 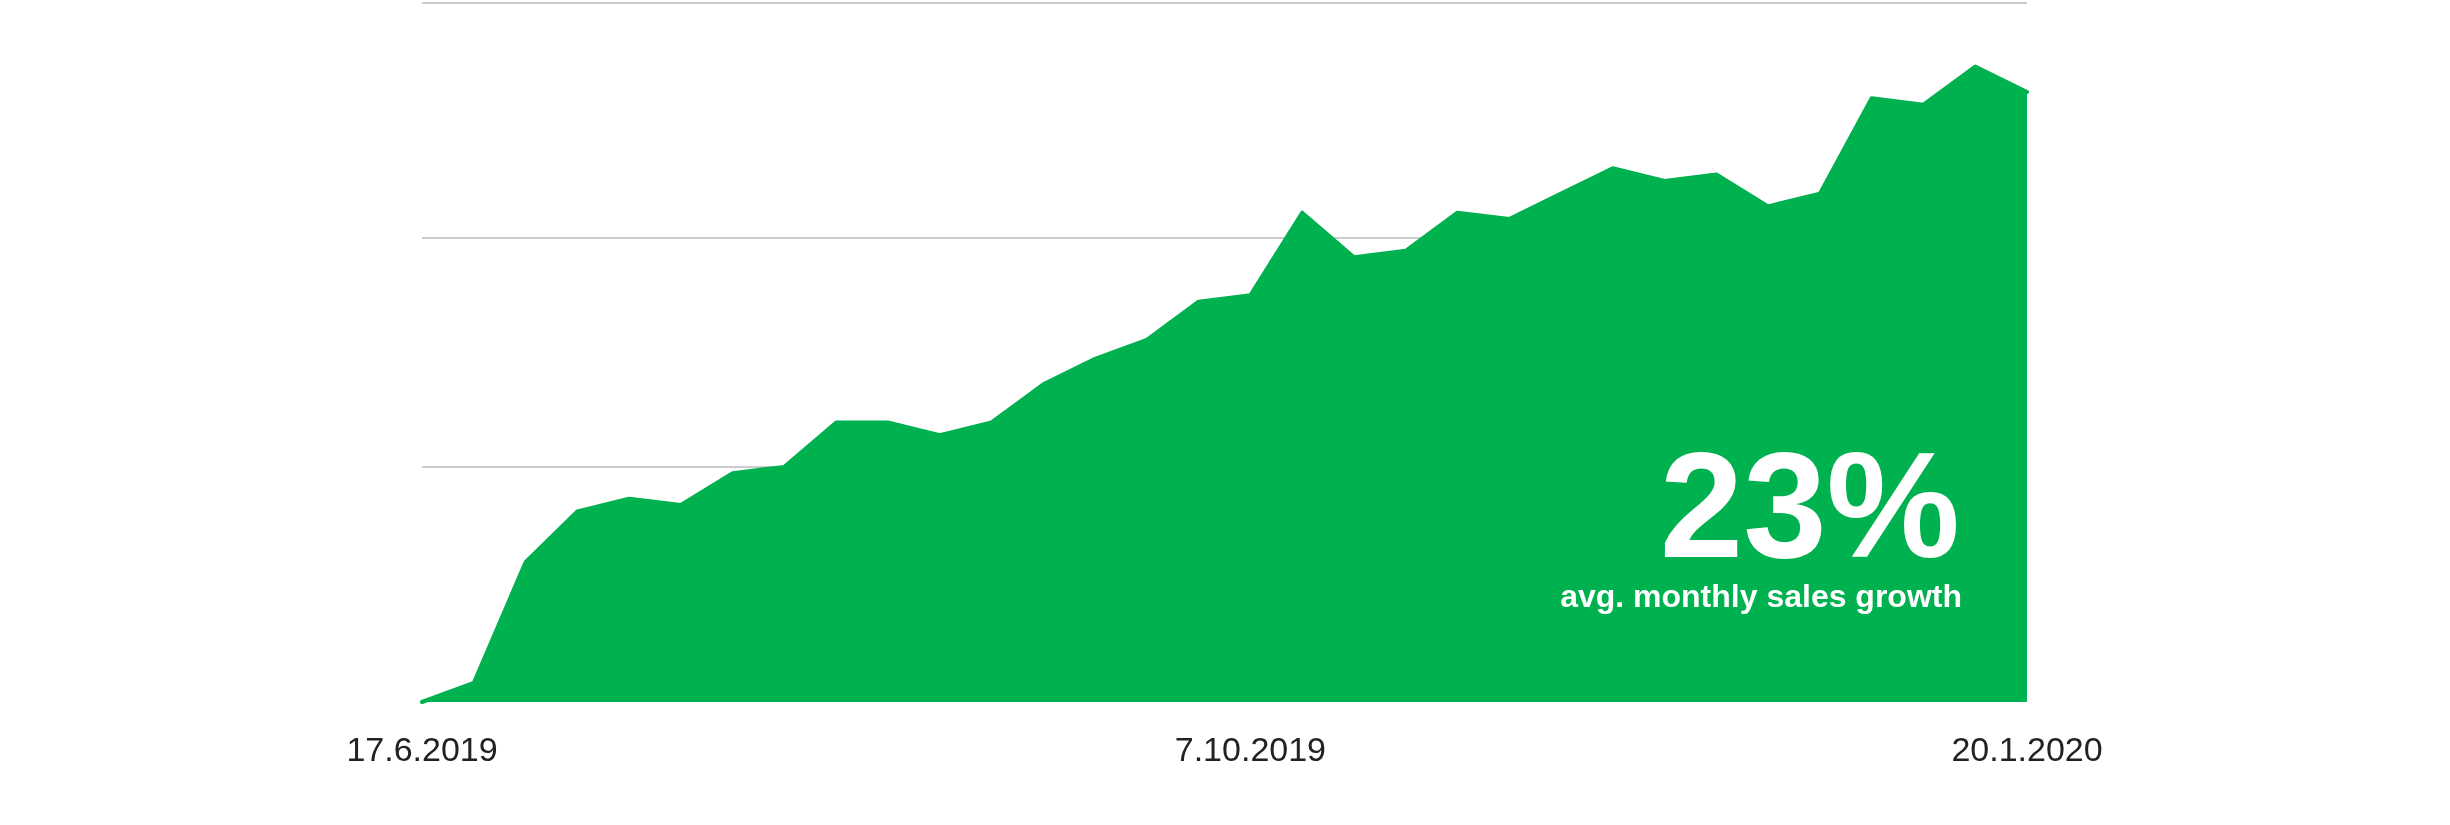 What do you see at coordinates (422, 749) in the screenshot?
I see `x-tick-label: 17.6.2019` at bounding box center [422, 749].